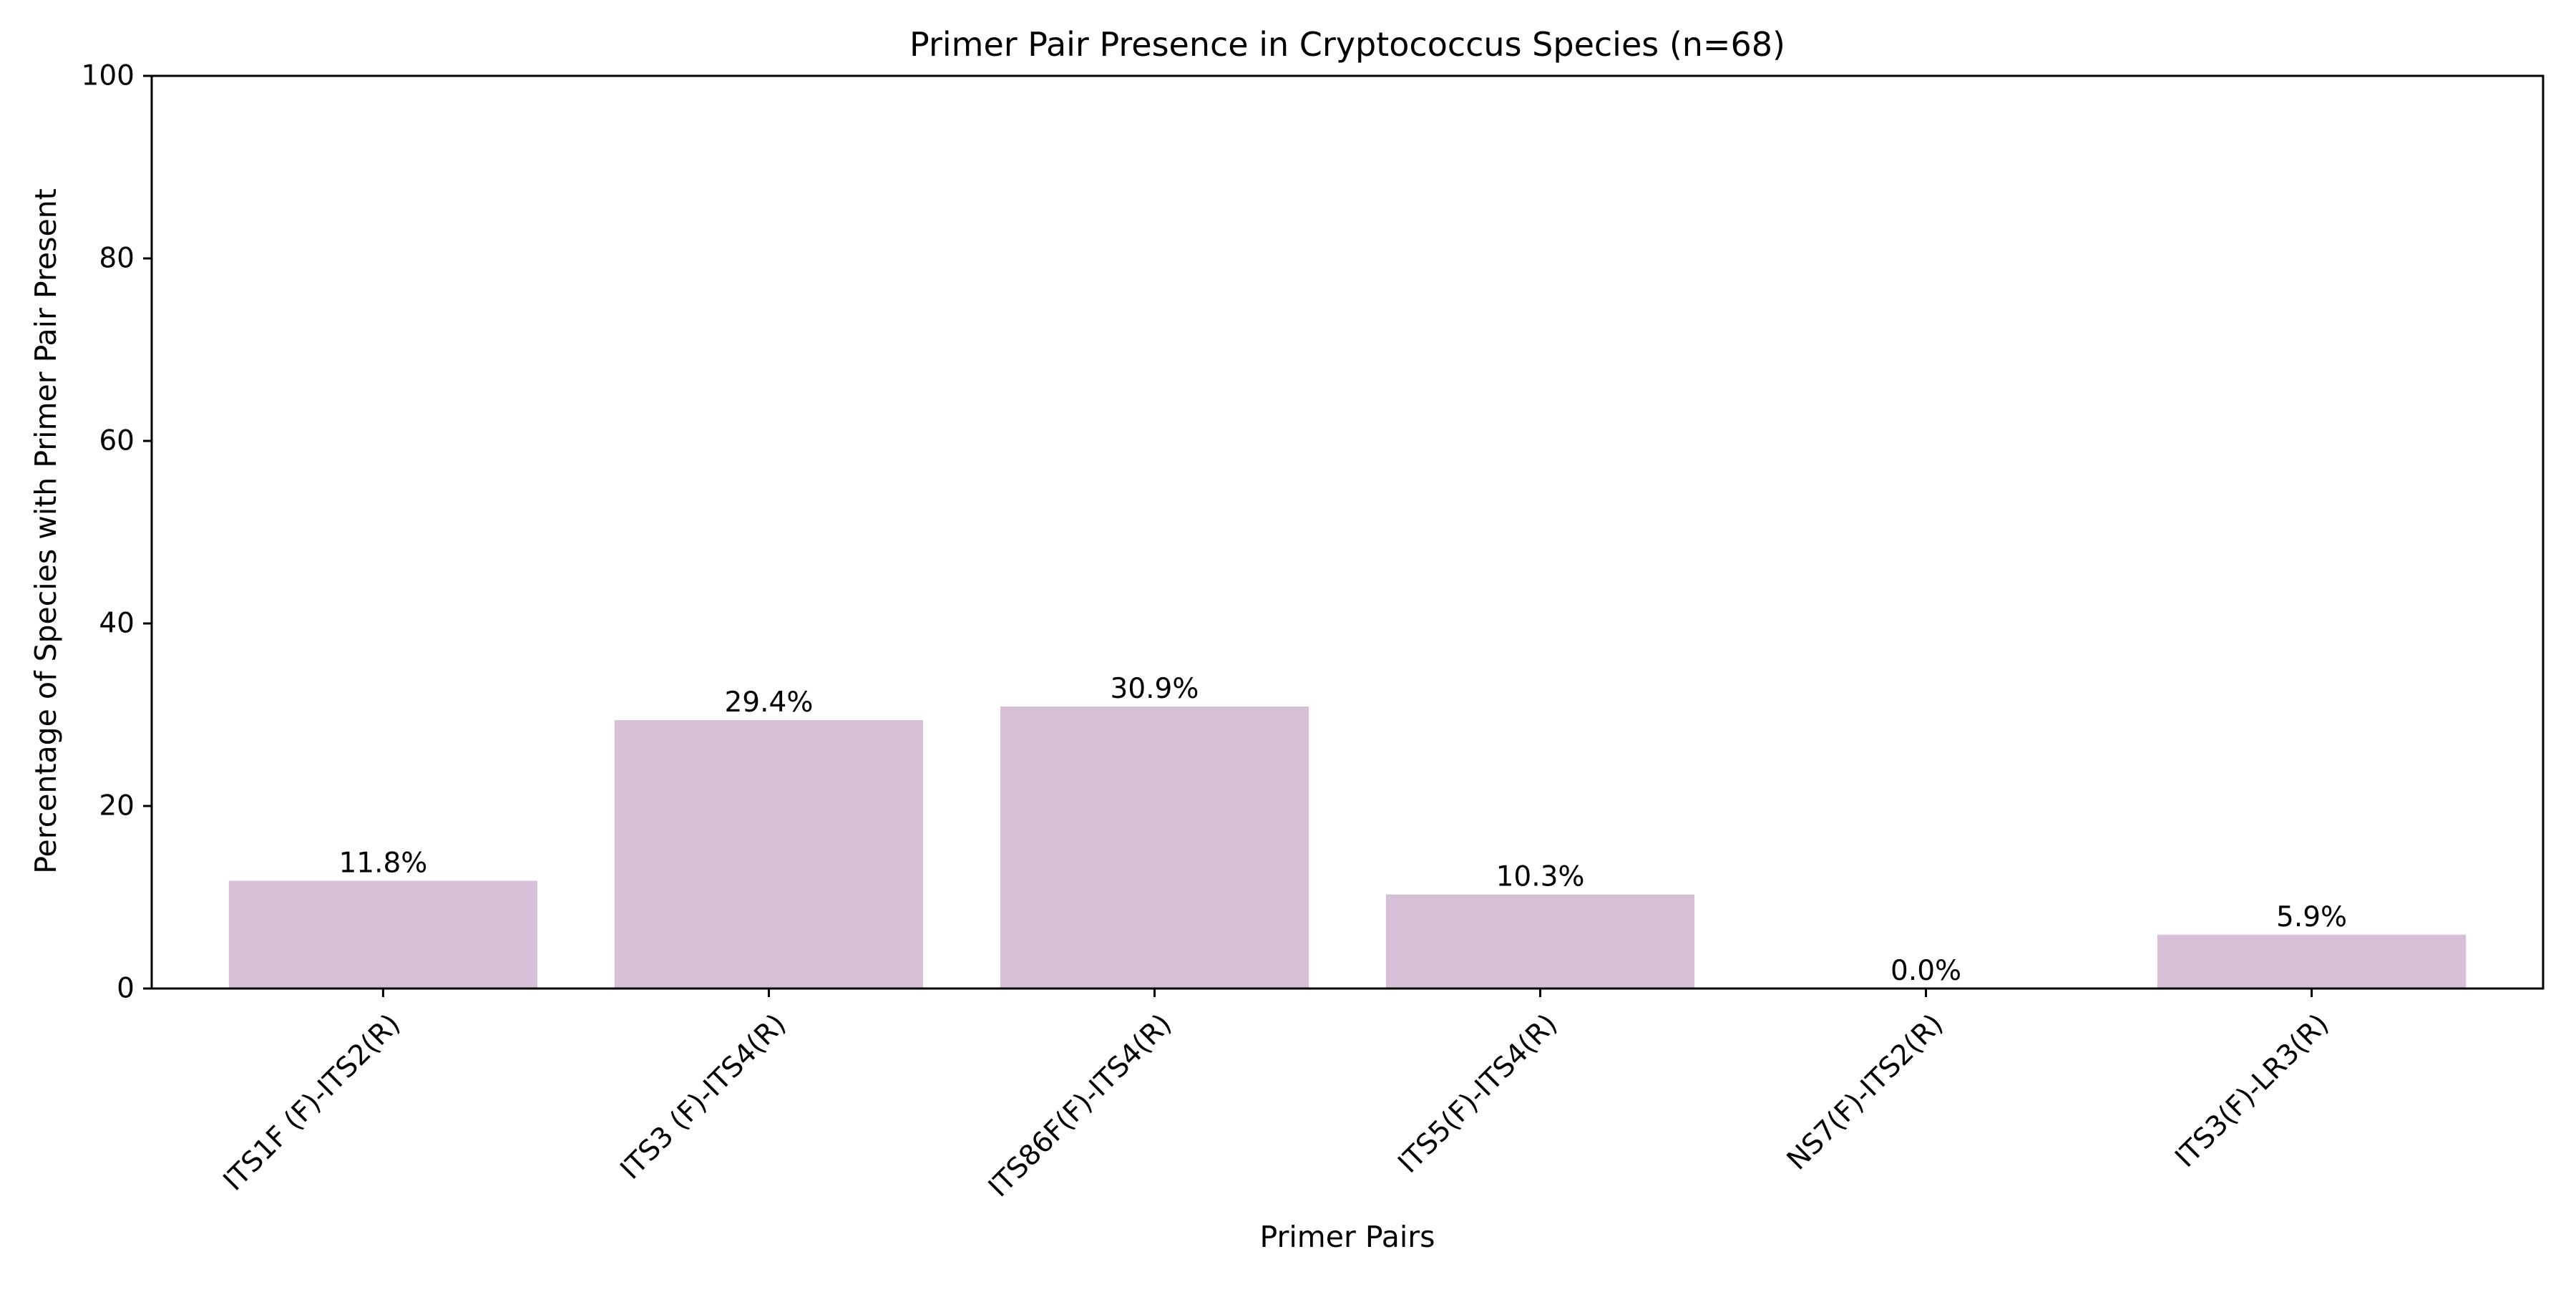 The image size is (2576, 1292). Describe the element at coordinates (117, 806) in the screenshot. I see `y-tick-label-20: 20` at that location.